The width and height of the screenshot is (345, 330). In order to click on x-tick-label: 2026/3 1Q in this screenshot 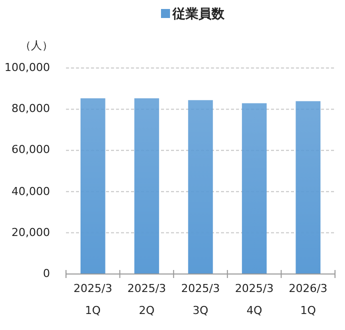, I will do `click(308, 300)`.